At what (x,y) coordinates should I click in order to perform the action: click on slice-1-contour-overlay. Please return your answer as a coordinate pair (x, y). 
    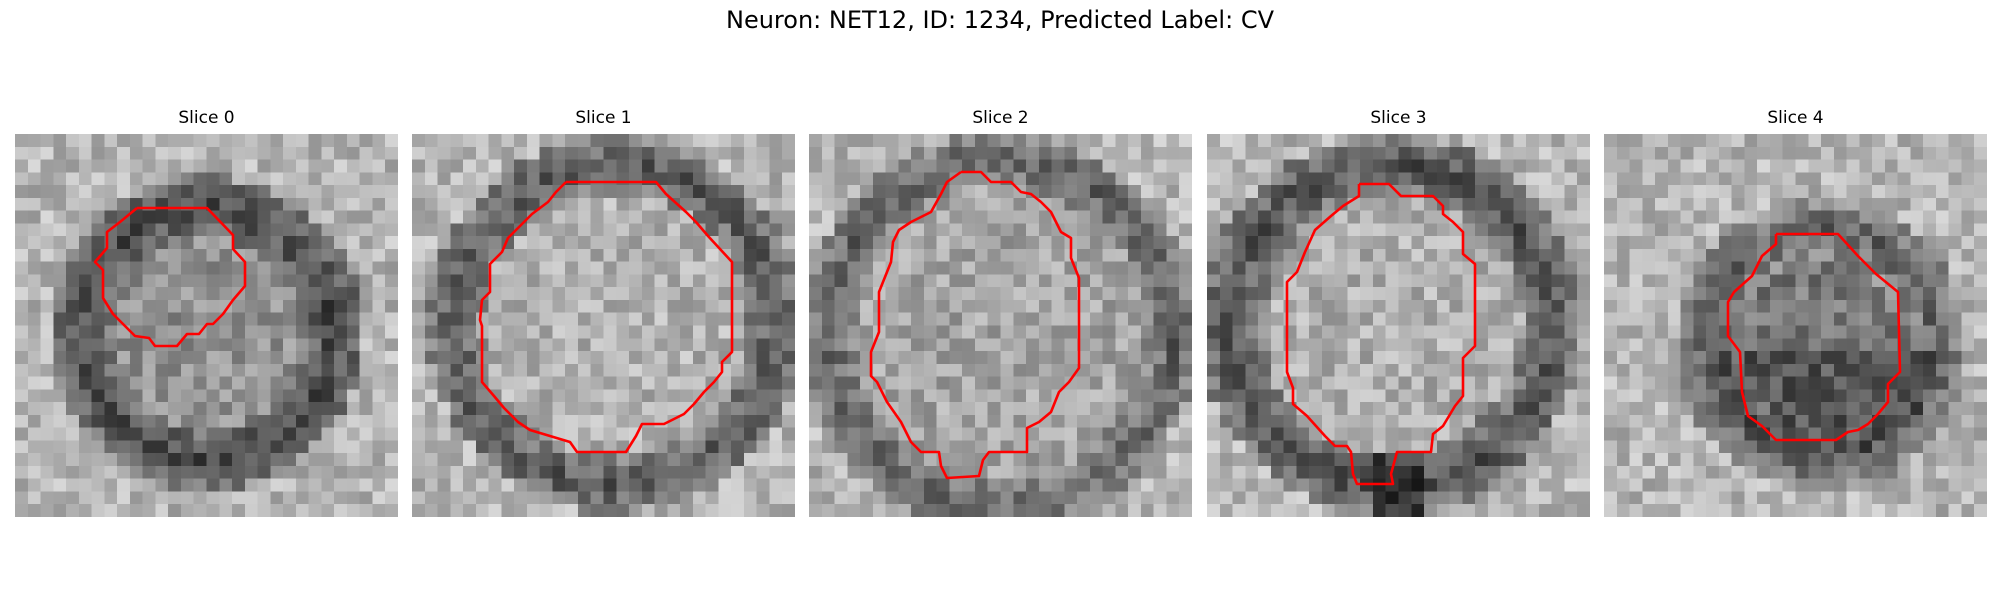
    Looking at the image, I should click on (606, 317).